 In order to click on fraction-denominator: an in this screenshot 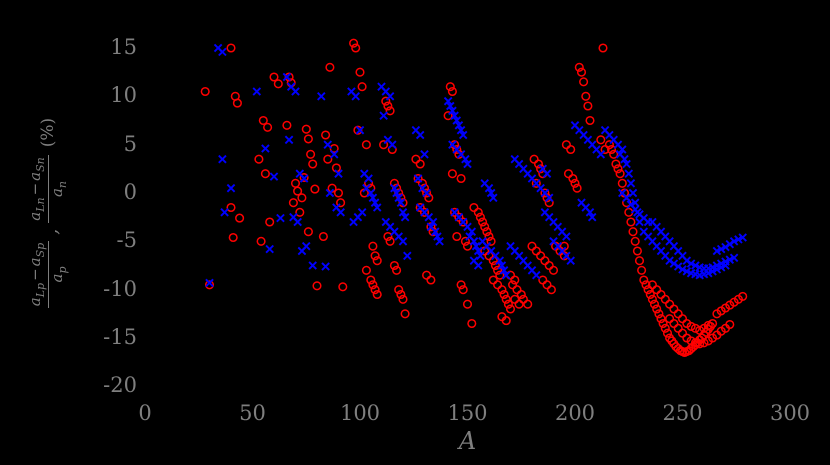, I will do `click(58, 189)`.